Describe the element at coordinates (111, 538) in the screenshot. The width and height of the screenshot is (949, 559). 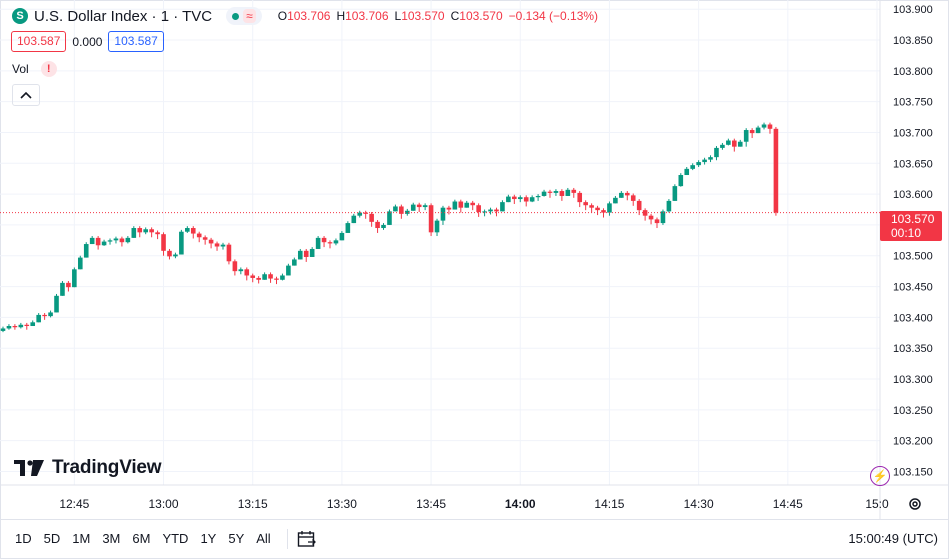
I see `range-button-3m: 3M` at that location.